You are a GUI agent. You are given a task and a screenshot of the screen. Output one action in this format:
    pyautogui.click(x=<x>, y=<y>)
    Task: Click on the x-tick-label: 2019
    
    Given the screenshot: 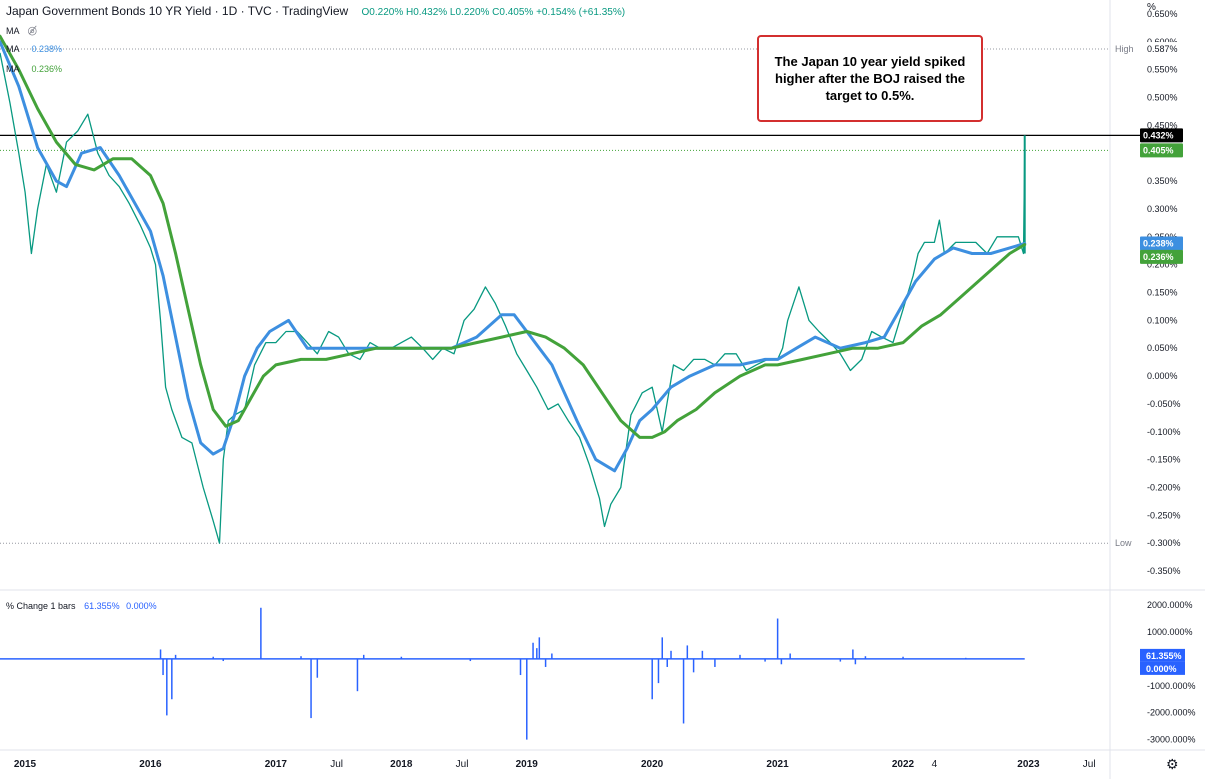 What is the action you would take?
    pyautogui.click(x=527, y=764)
    